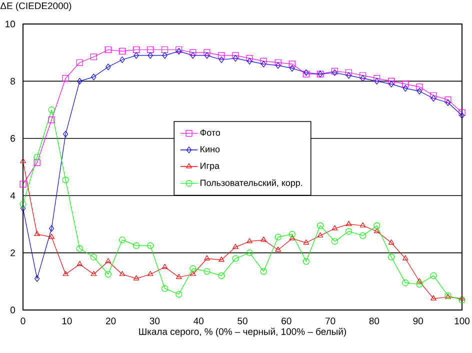  Describe the element at coordinates (418, 321) in the screenshot. I see `x-tick-label: 90` at that location.